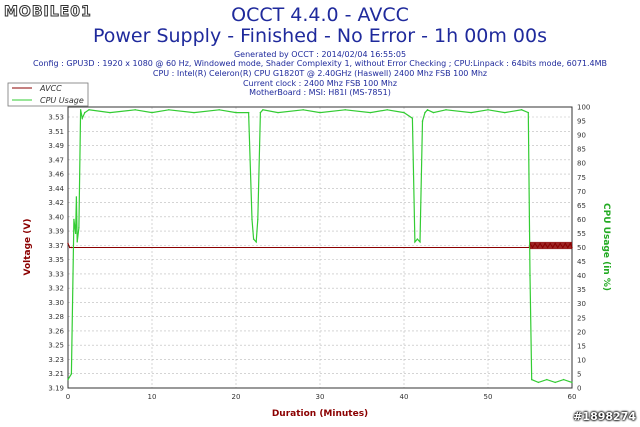 The width and height of the screenshot is (640, 427). What do you see at coordinates (581, 220) in the screenshot?
I see `y2-tick-label: 60` at bounding box center [581, 220].